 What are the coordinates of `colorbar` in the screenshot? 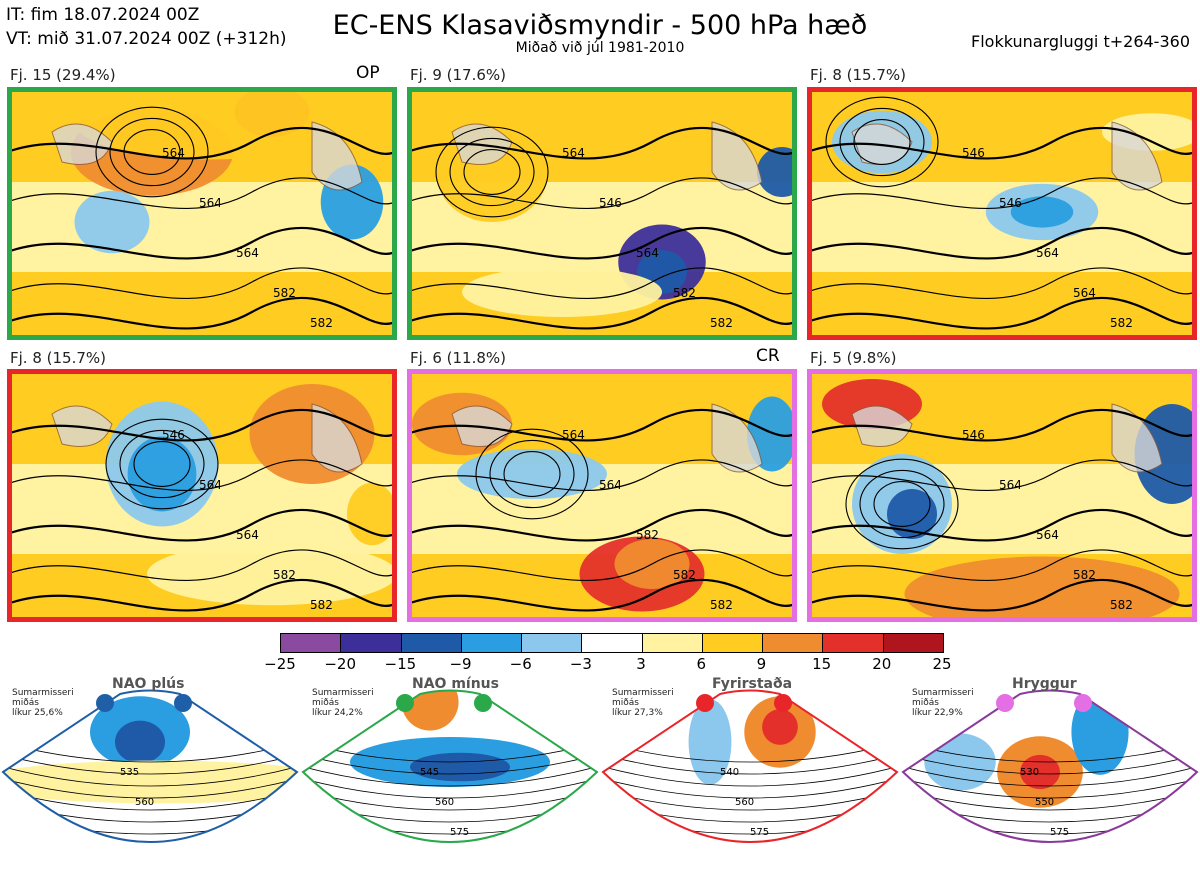 It's located at (612, 643).